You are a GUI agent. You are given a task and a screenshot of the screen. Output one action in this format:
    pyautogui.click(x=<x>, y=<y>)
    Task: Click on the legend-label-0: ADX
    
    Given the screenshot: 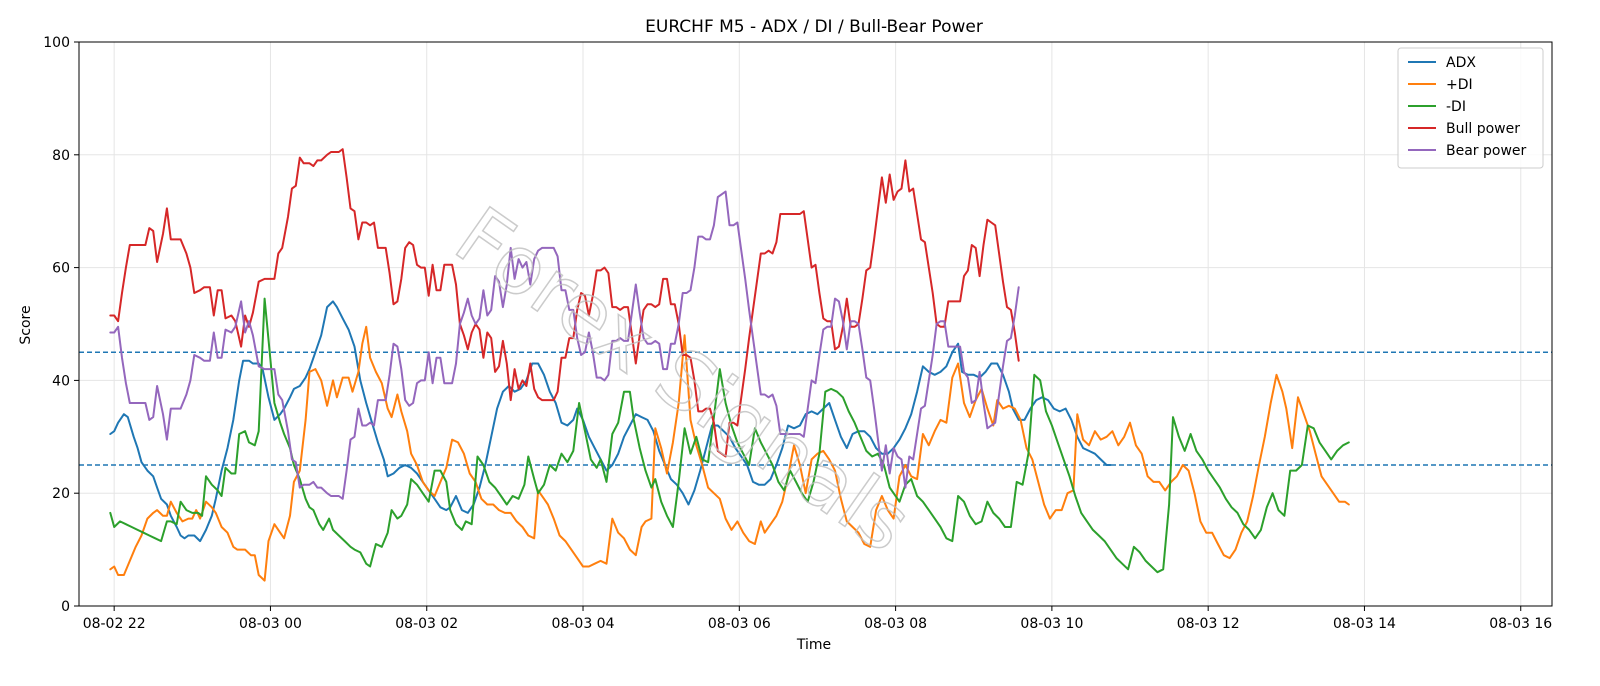 What is the action you would take?
    pyautogui.click(x=1461, y=63)
    